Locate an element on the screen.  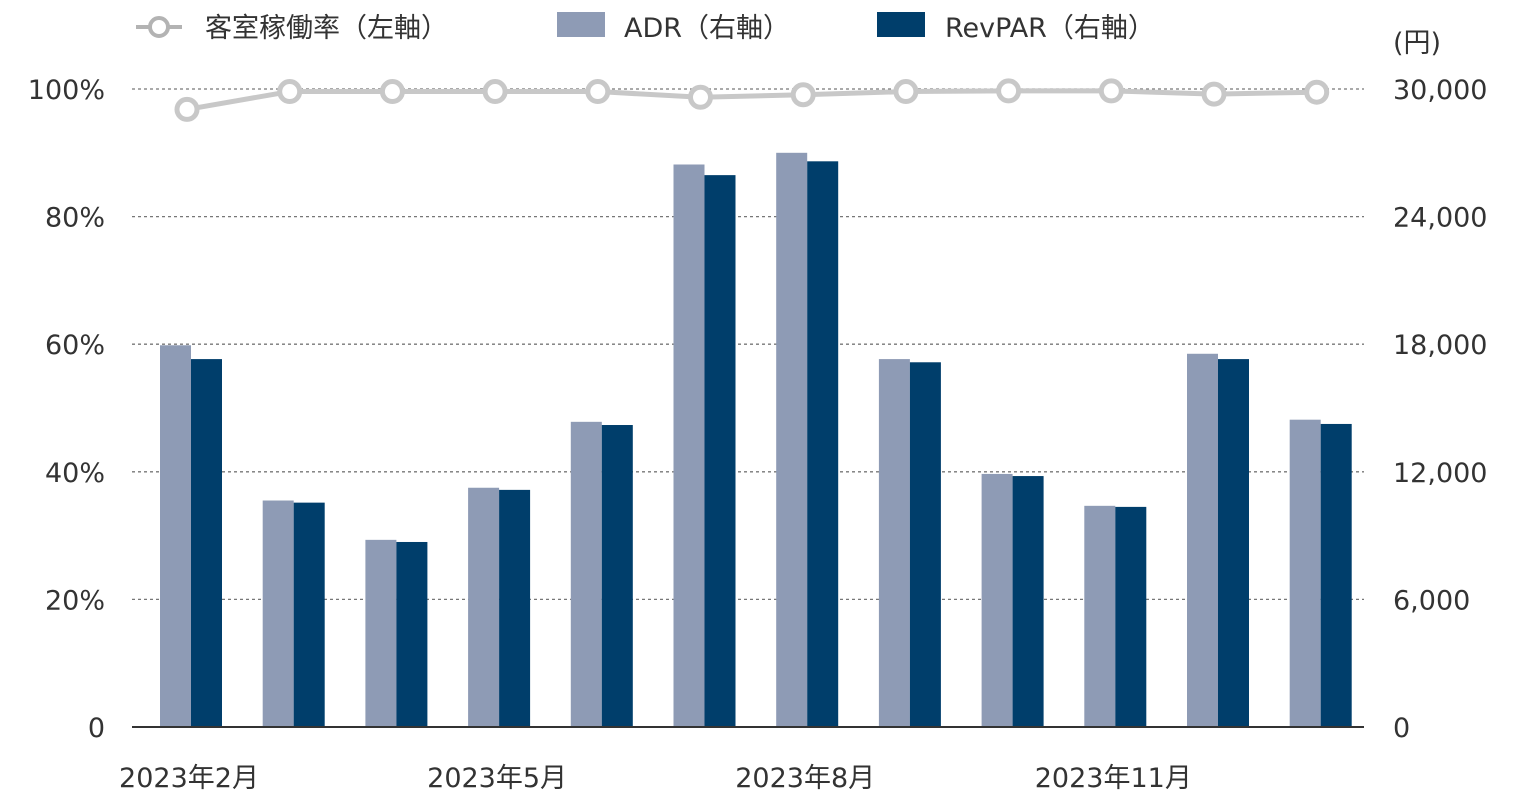
legend-occupancy-label: 客室稼働率（左軸） is located at coordinates (326, 28).